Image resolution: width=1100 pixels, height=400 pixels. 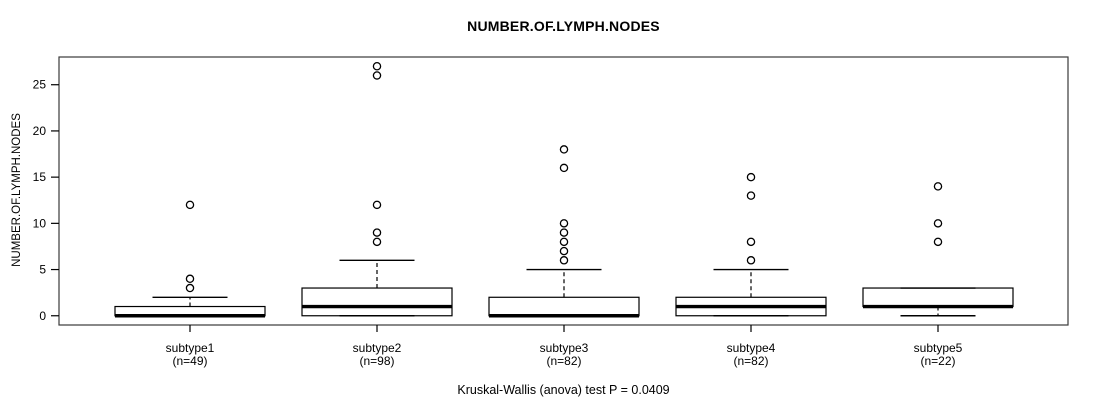 I want to click on x-category-sublabel: (n=98), so click(x=376, y=361).